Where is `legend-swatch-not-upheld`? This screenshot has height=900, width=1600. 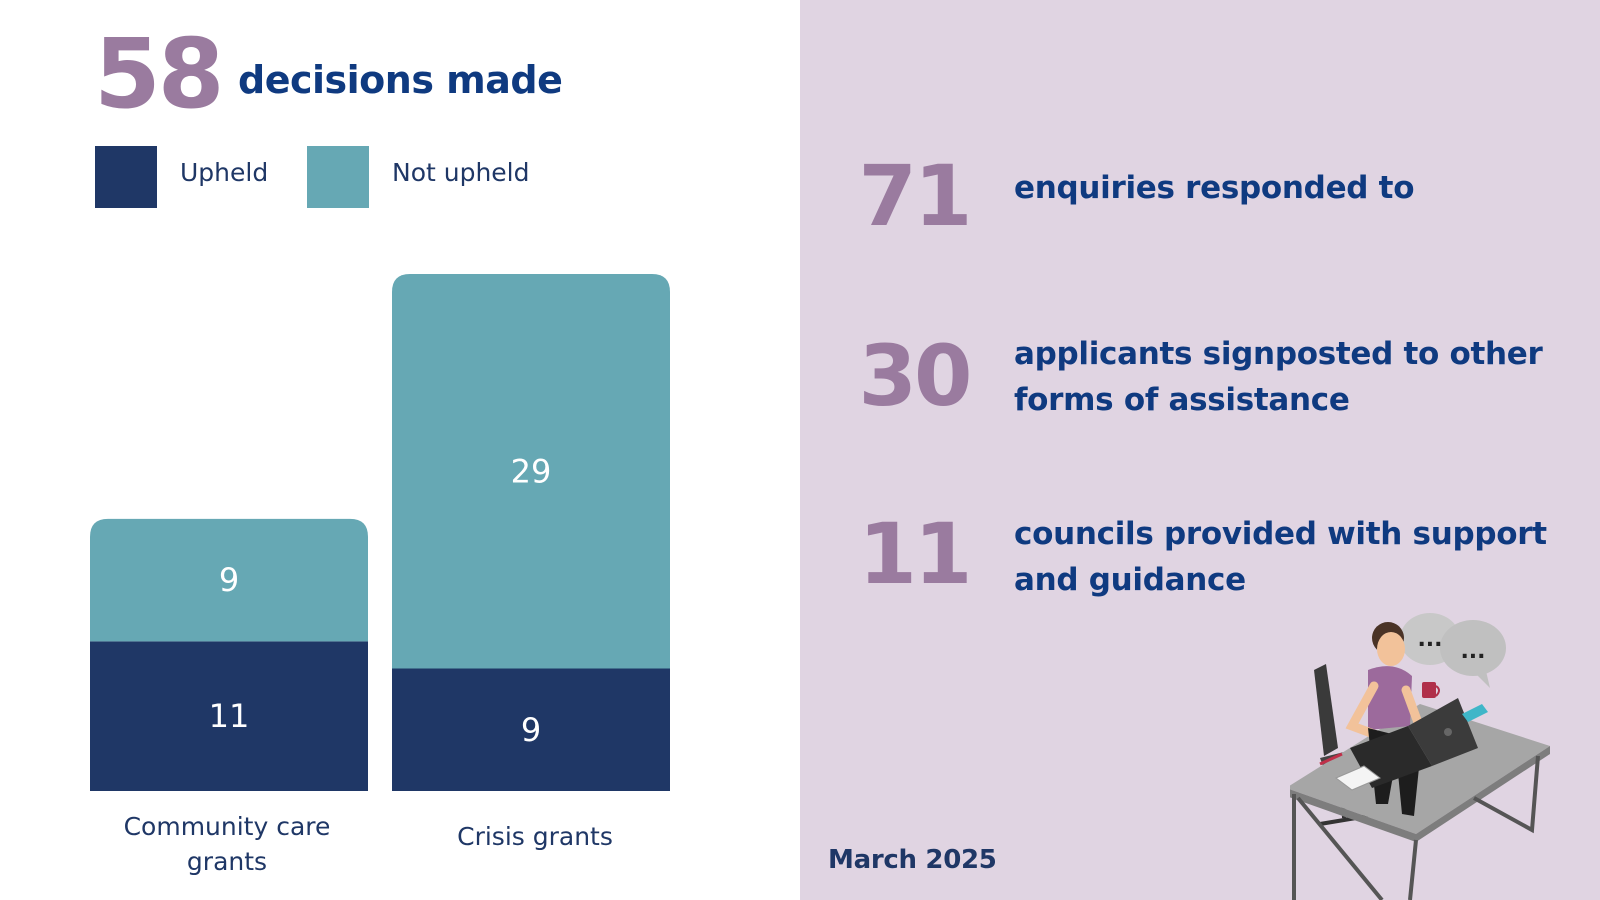
legend-swatch-not-upheld is located at coordinates (338, 177).